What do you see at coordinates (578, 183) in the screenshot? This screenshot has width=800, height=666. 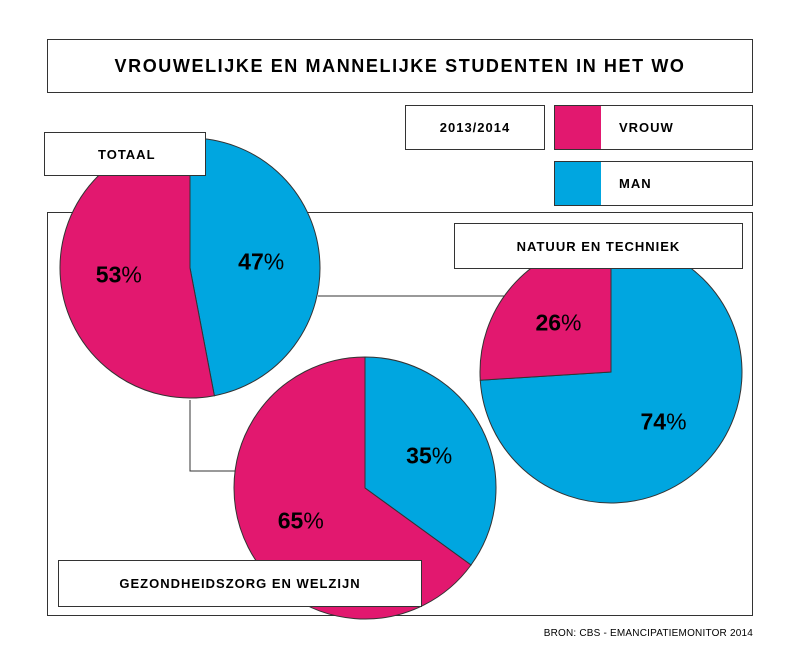 I see `legend-swatch-man` at bounding box center [578, 183].